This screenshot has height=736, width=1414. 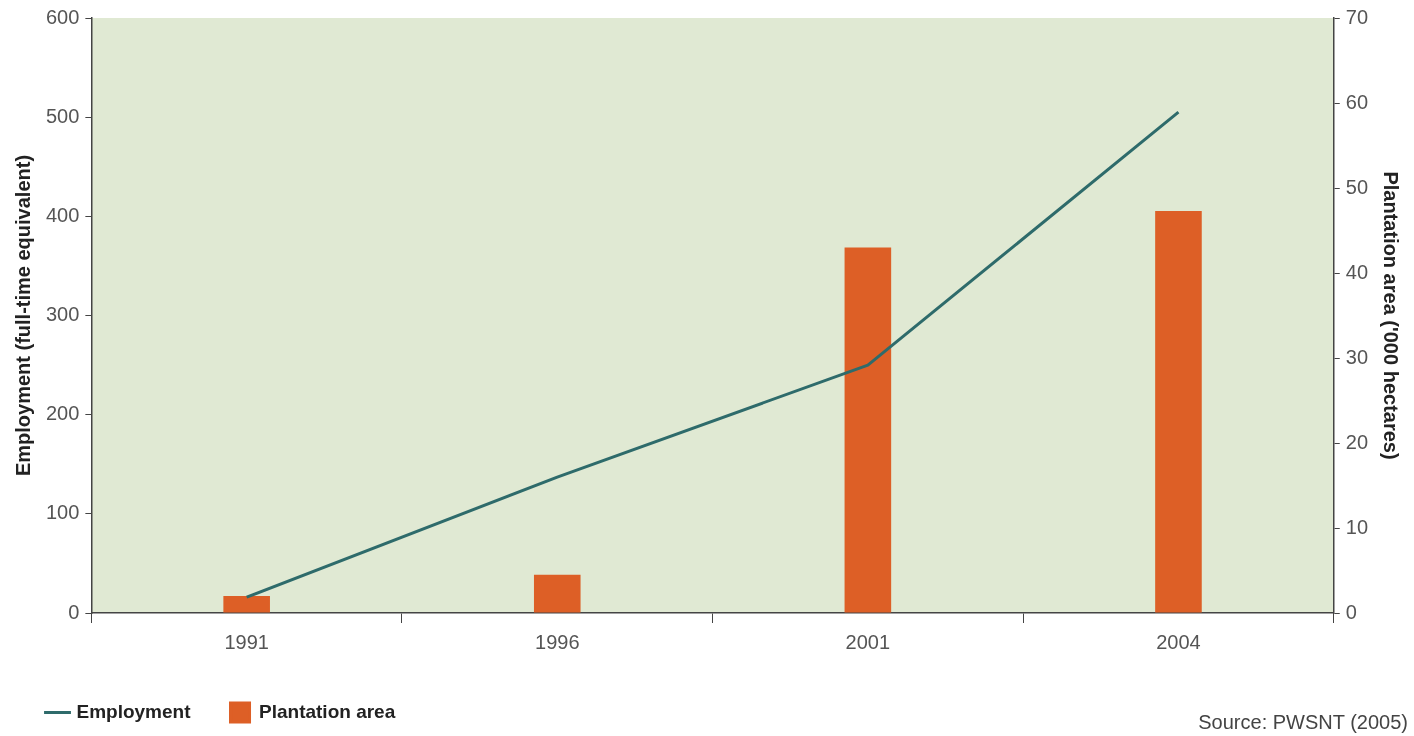 I want to click on y-tick-label: 100, so click(x=62, y=512).